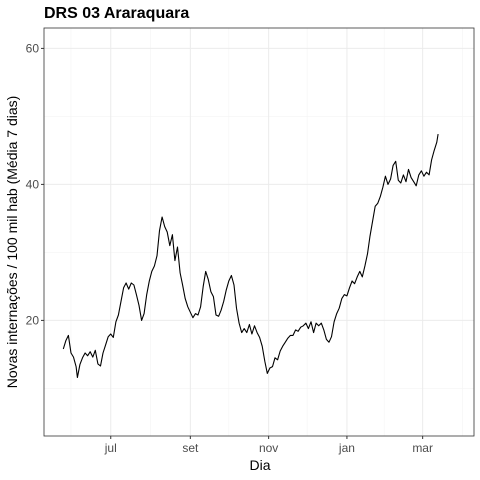 The width and height of the screenshot is (480, 480). What do you see at coordinates (116, 13) in the screenshot?
I see `chart-title: DRS 03 Araraquara` at bounding box center [116, 13].